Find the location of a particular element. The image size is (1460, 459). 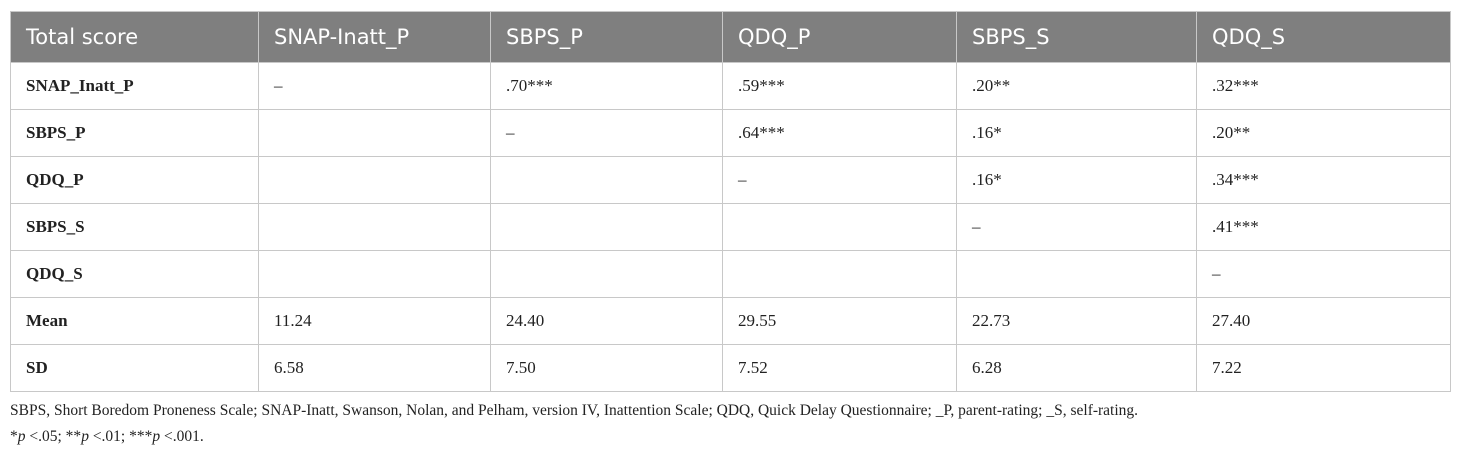

table-row: SBPS_S – .41*** is located at coordinates (730, 227).